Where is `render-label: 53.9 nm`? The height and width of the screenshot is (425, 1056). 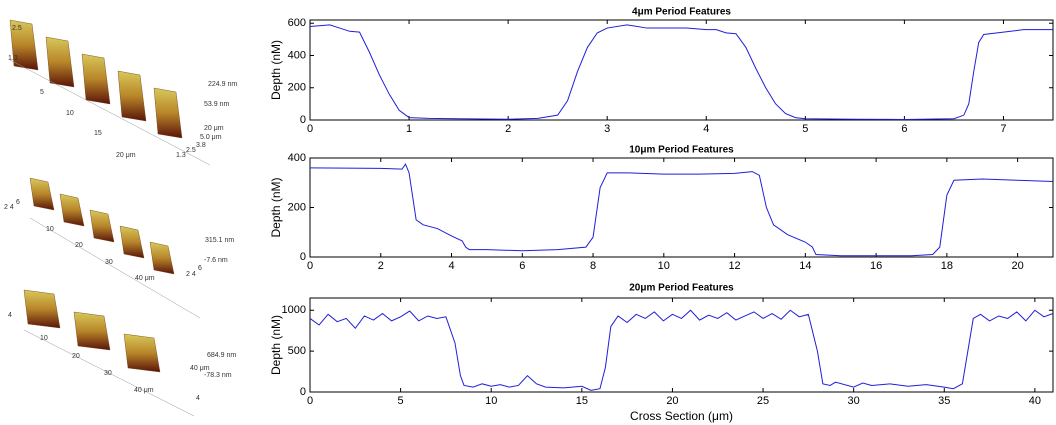 render-label: 53.9 nm is located at coordinates (216, 104).